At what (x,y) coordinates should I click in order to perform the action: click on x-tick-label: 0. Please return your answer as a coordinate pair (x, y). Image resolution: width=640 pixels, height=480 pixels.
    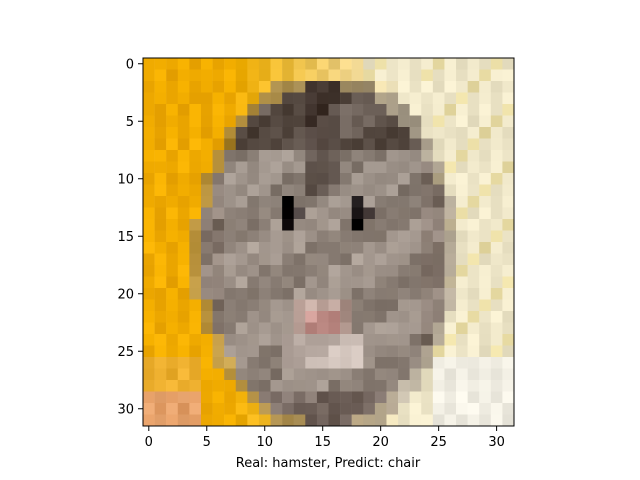
    Looking at the image, I should click on (149, 442).